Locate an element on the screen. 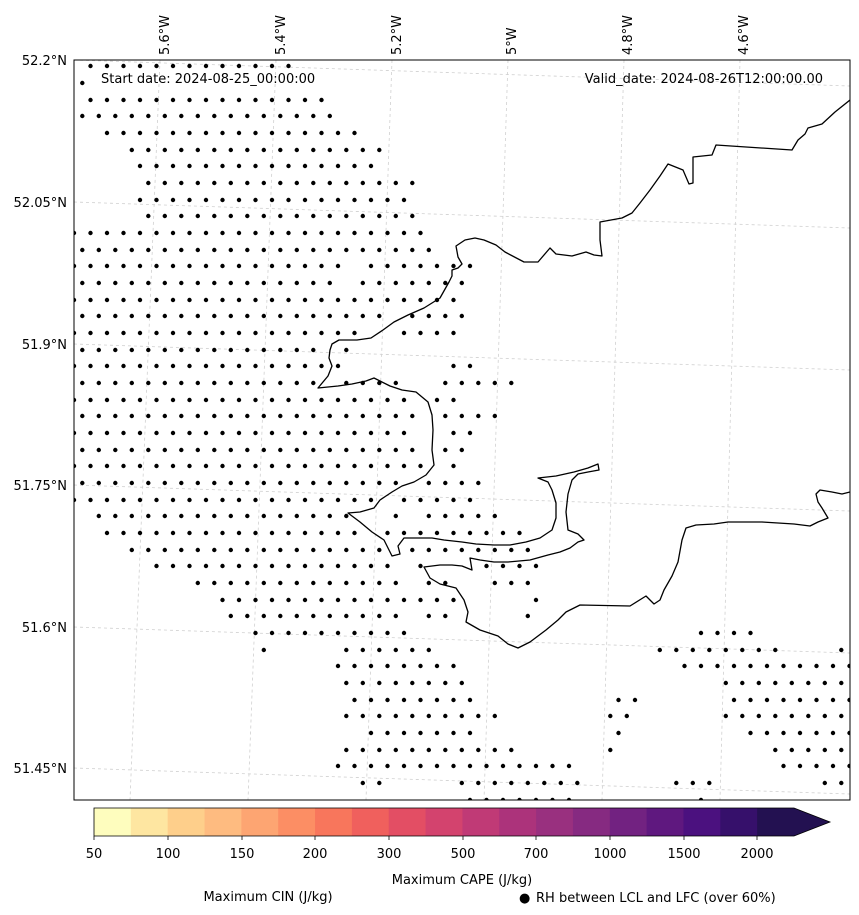  colorbar-tick-label: 1000 is located at coordinates (609, 854).